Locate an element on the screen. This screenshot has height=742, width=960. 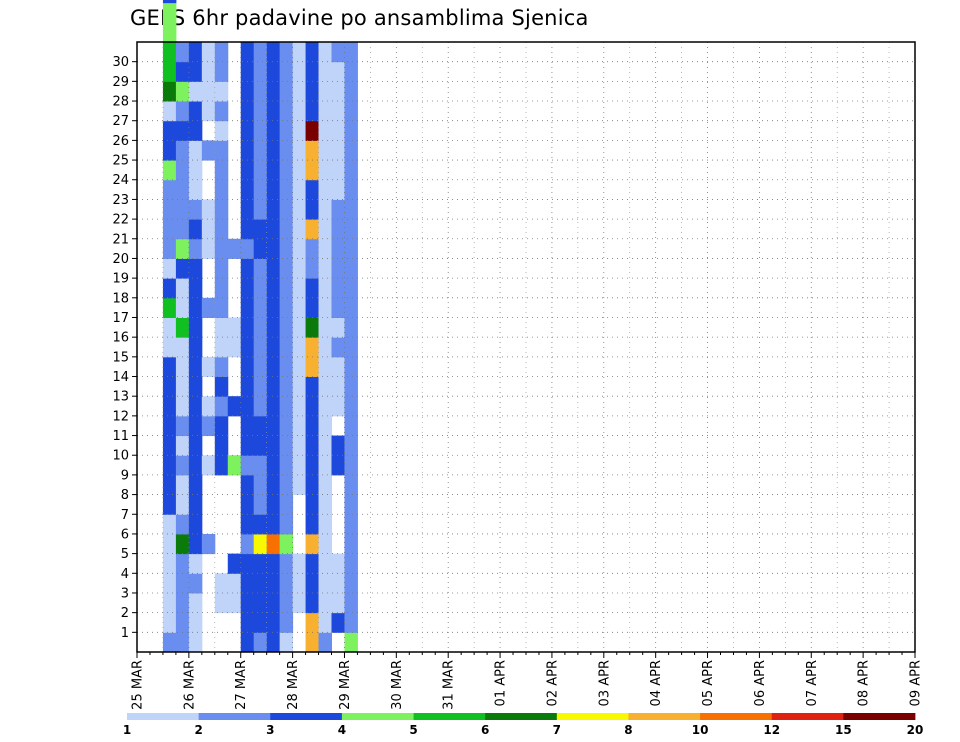
x-tick-label: 29 MAR is located at coordinates (345, 685).